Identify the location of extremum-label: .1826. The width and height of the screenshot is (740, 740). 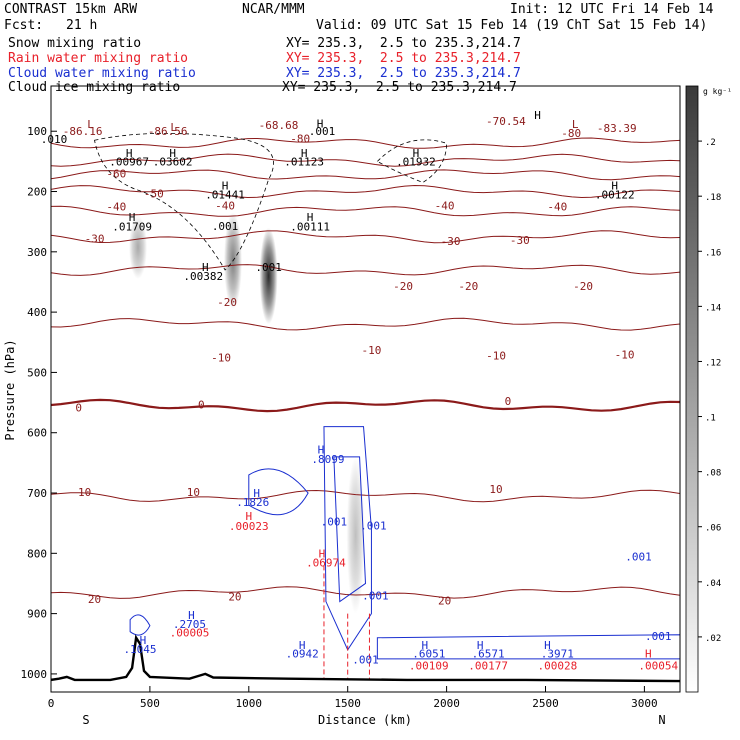
(252, 502).